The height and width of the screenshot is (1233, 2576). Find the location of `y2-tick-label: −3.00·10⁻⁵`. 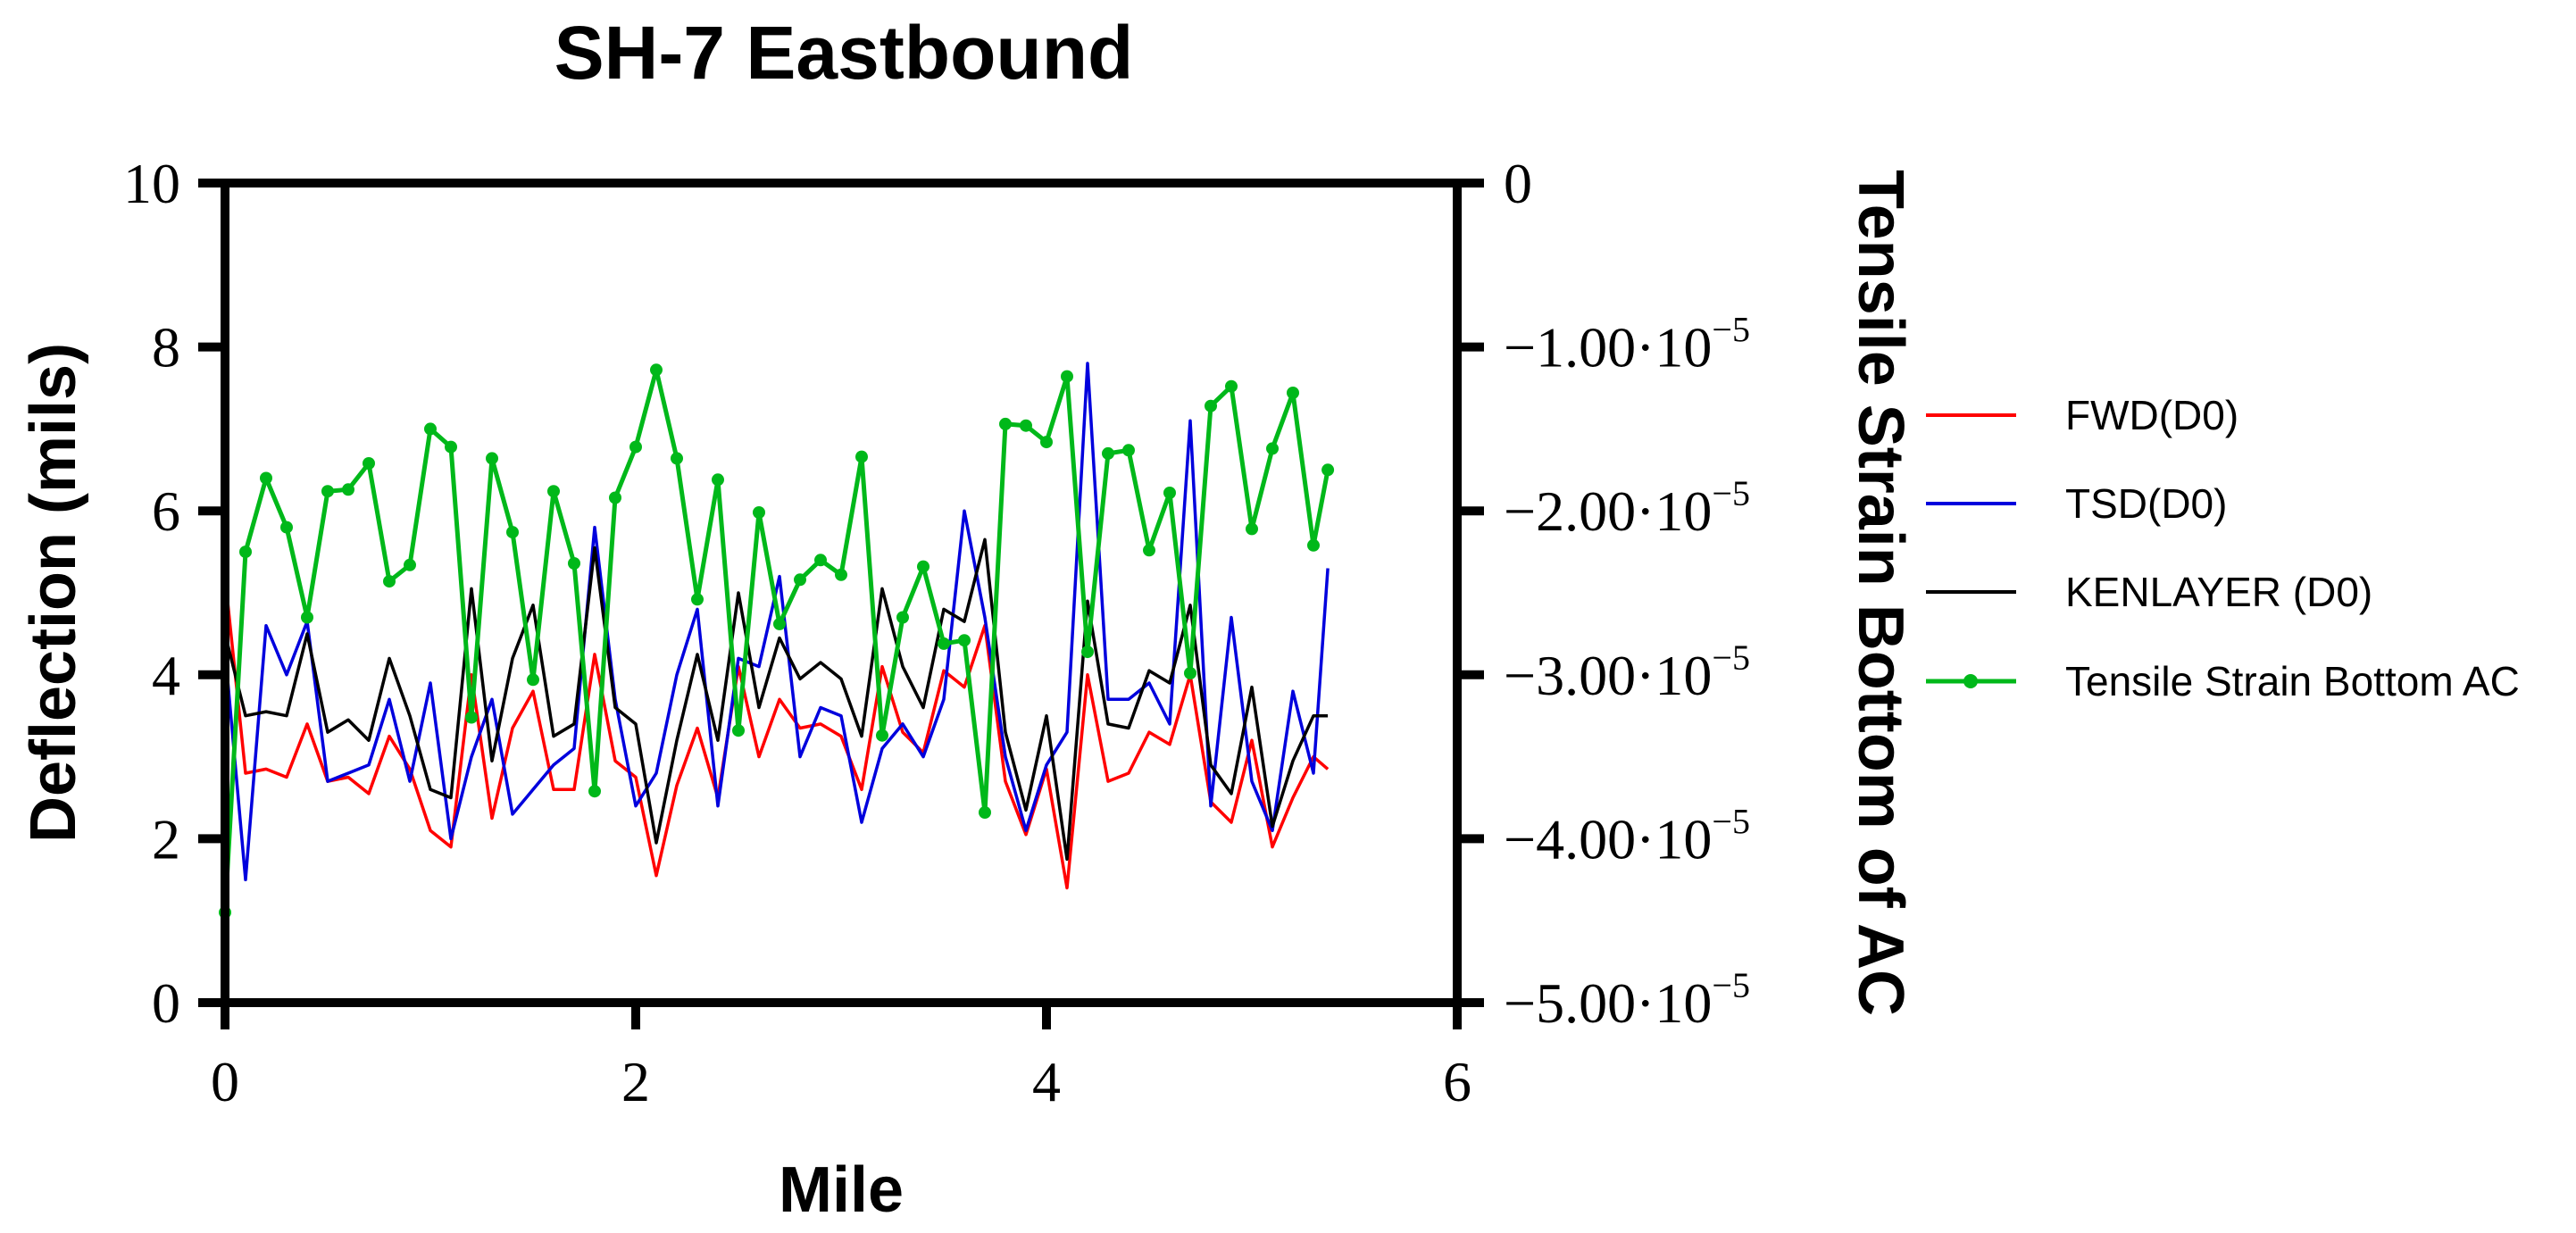

y2-tick-label: −3.00·10⁻⁵ is located at coordinates (1627, 672).